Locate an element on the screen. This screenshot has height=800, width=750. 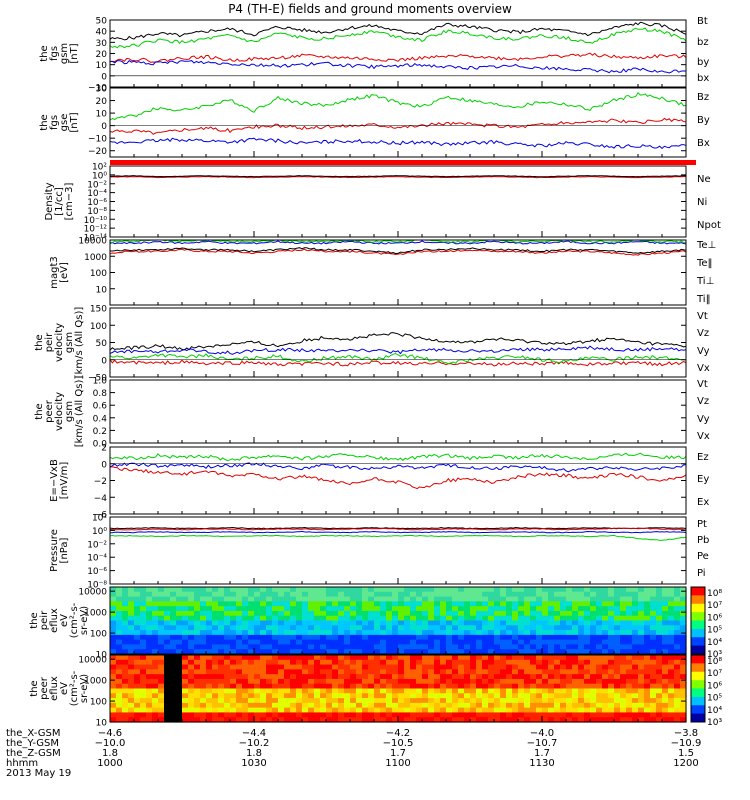
legend-fgs_gsm-0: Bt is located at coordinates (702, 21).